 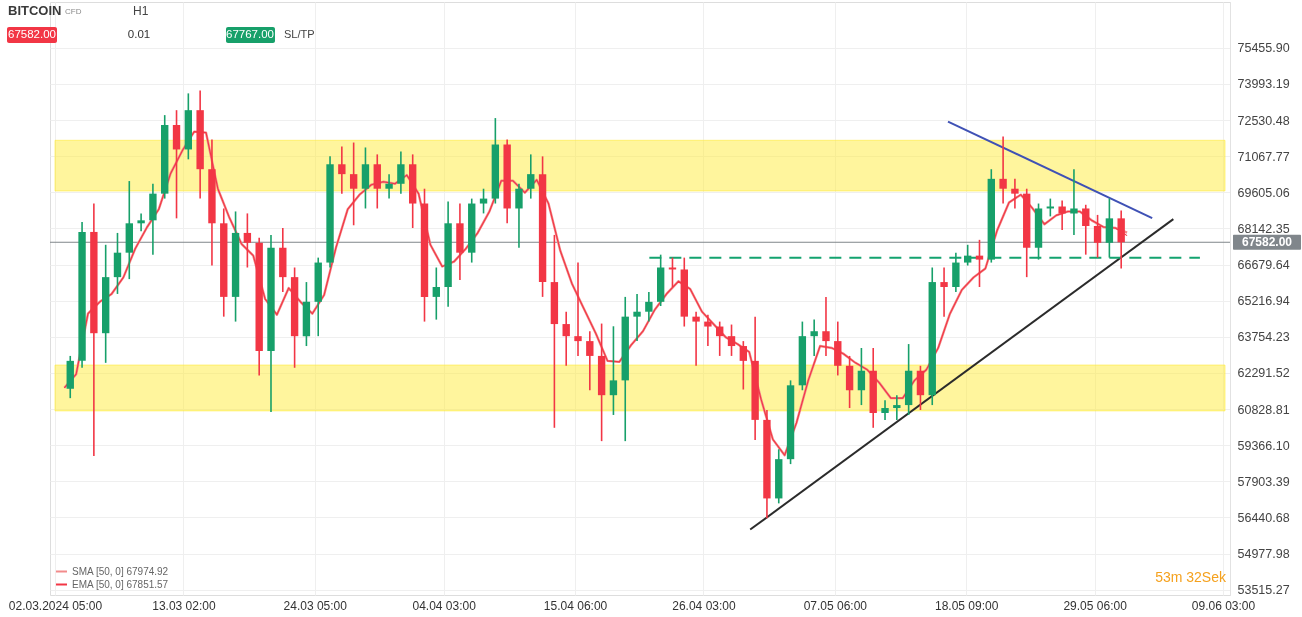 What do you see at coordinates (120, 571) in the screenshot?
I see `legend-label: SMA [50, 0] 67974.92` at bounding box center [120, 571].